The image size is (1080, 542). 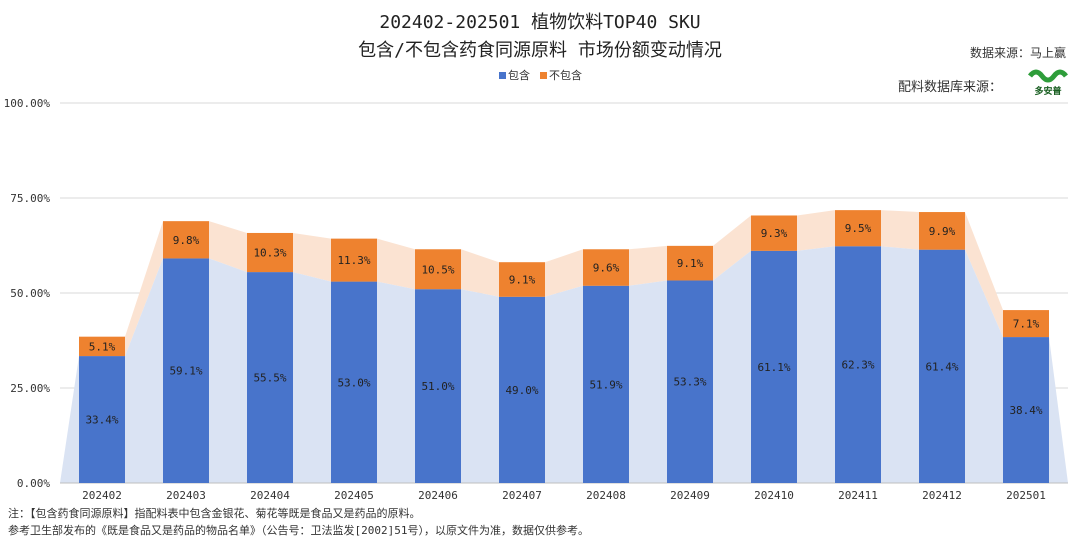 I want to click on chart-title: 202402-202501 植物饮料TOP40 SKU, so click(x=540, y=22).